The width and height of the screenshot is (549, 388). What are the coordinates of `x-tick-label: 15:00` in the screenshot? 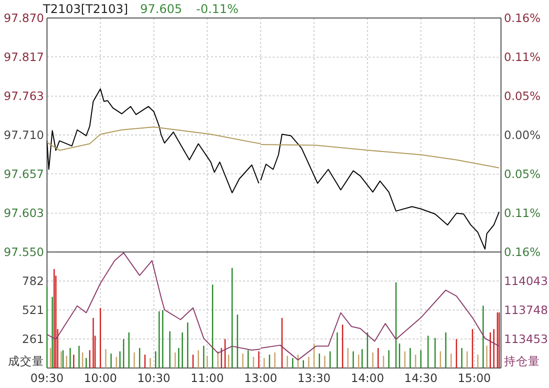 It's located at (474, 378).